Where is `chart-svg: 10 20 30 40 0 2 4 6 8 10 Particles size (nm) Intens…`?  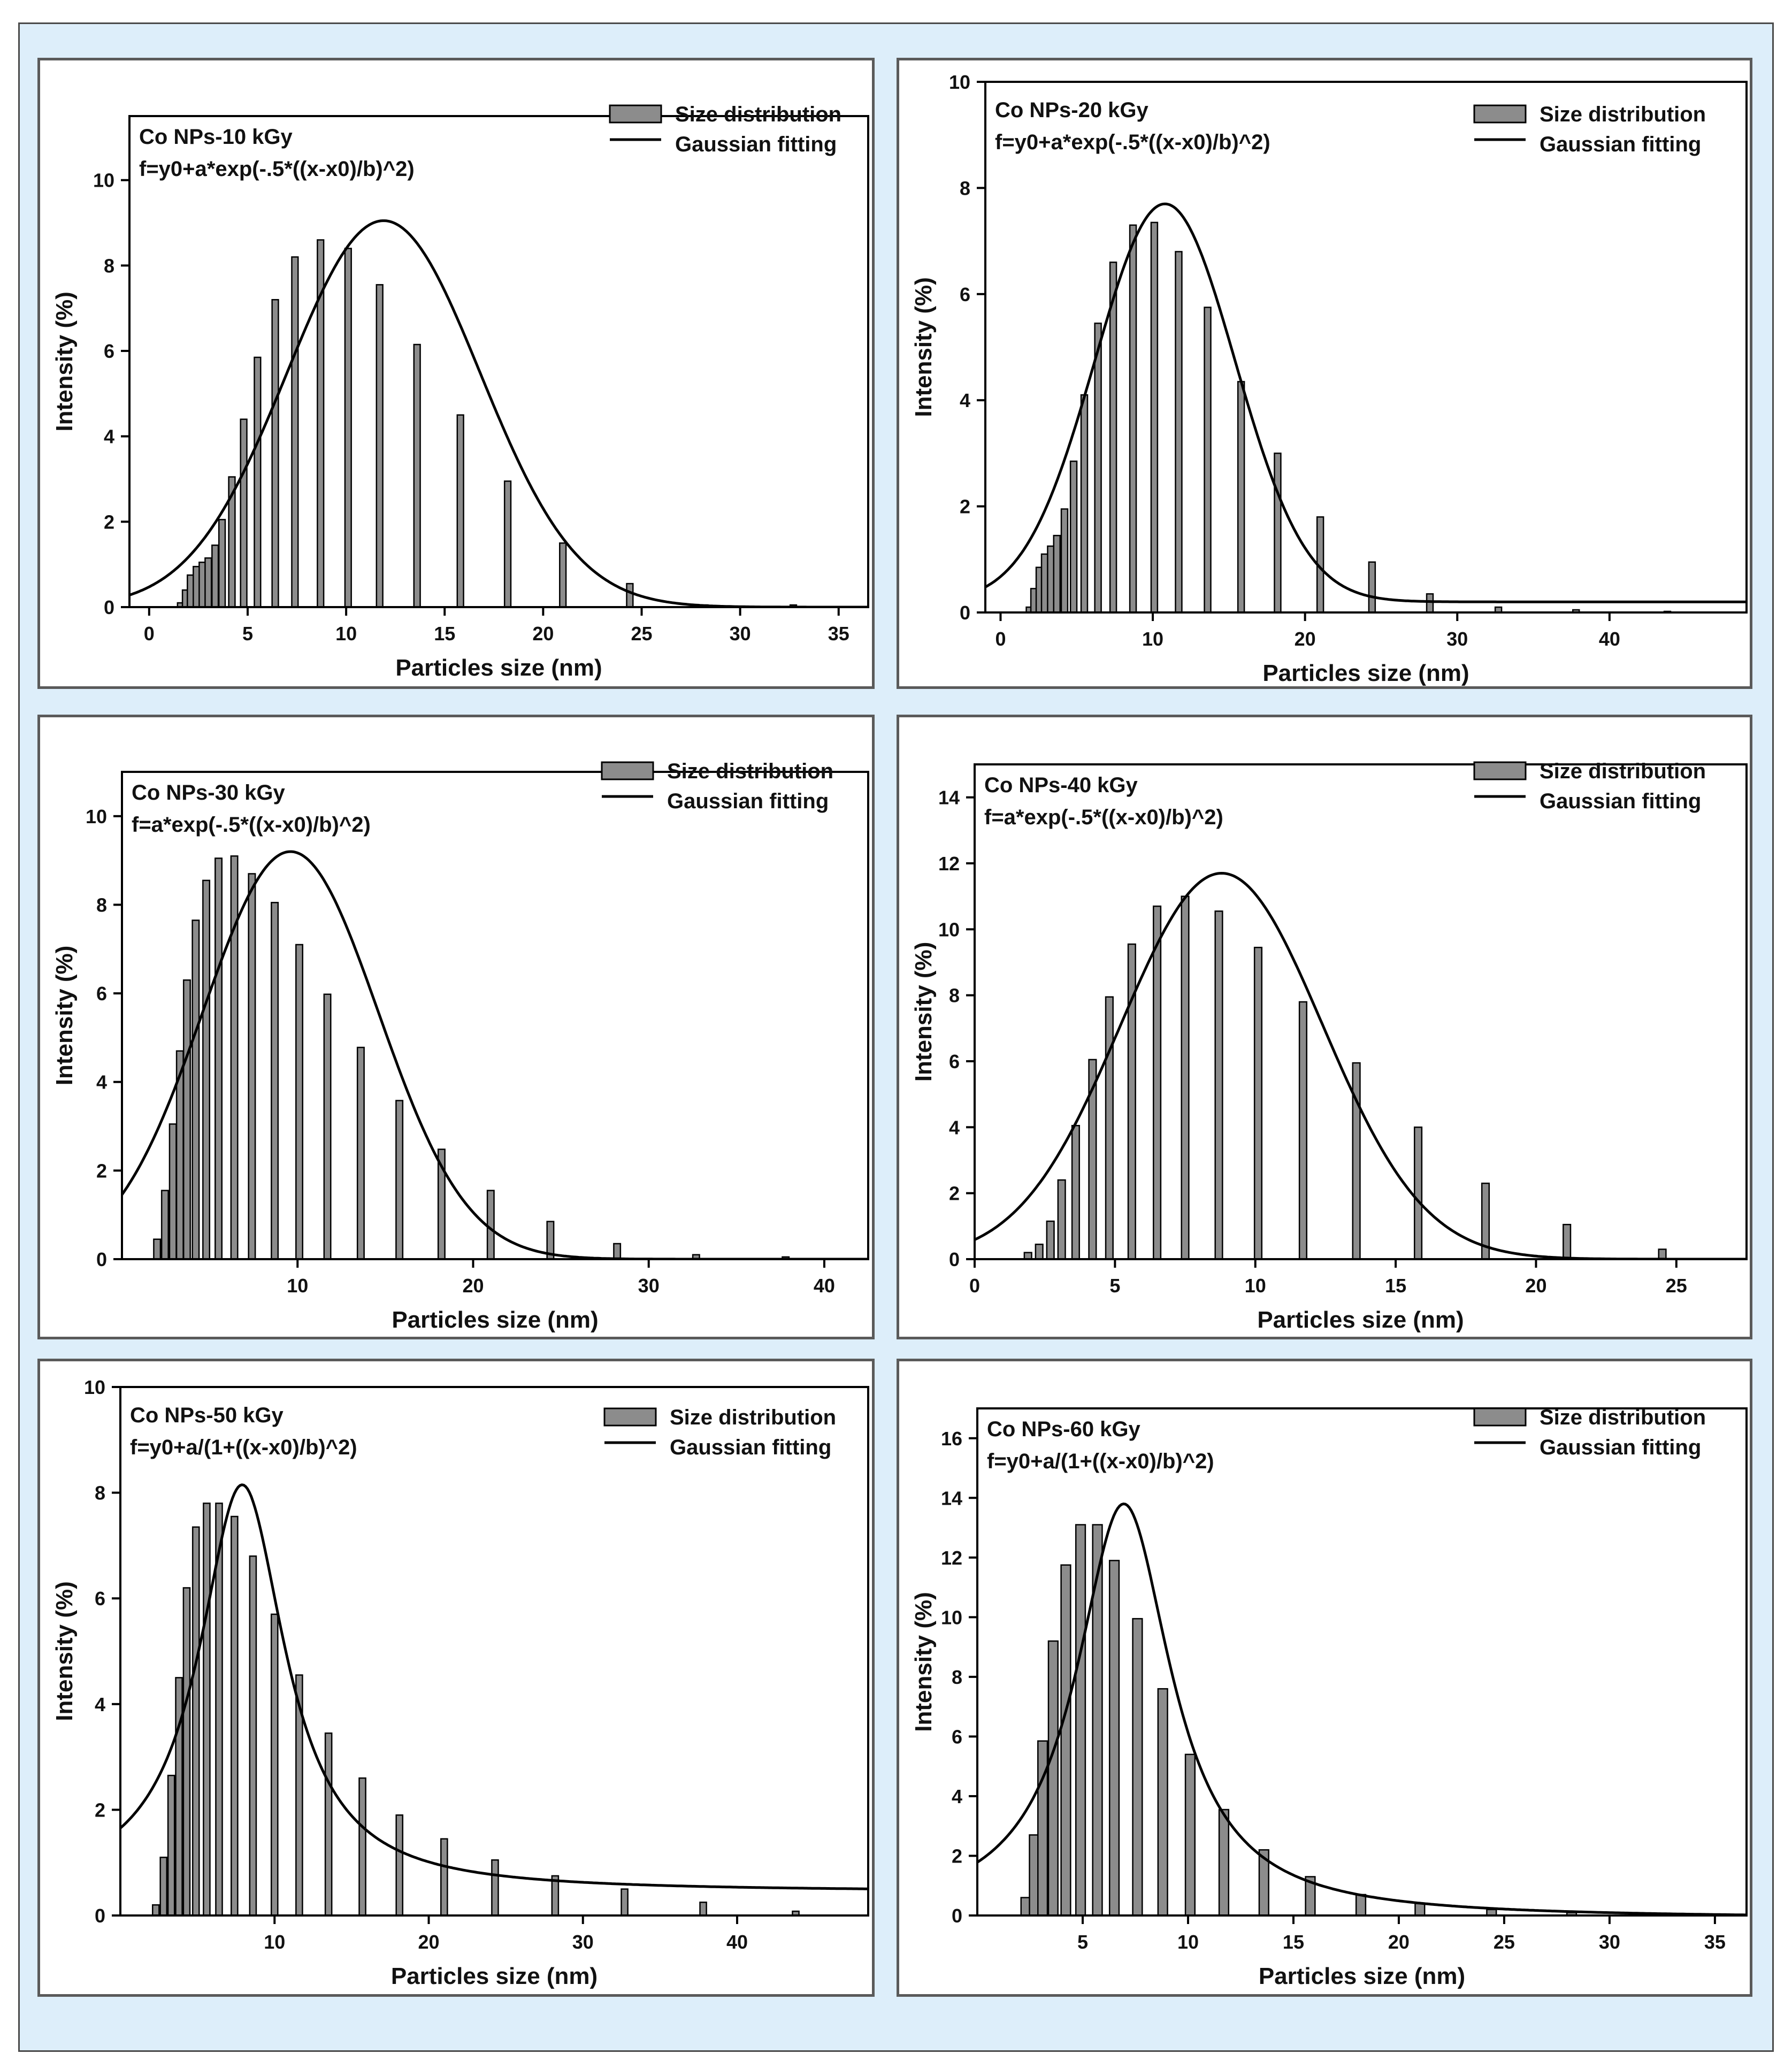
chart-svg: 10 20 30 40 0 2 4 6 8 10 Particles size (nm) Intens… is located at coordinates (460, 1046).